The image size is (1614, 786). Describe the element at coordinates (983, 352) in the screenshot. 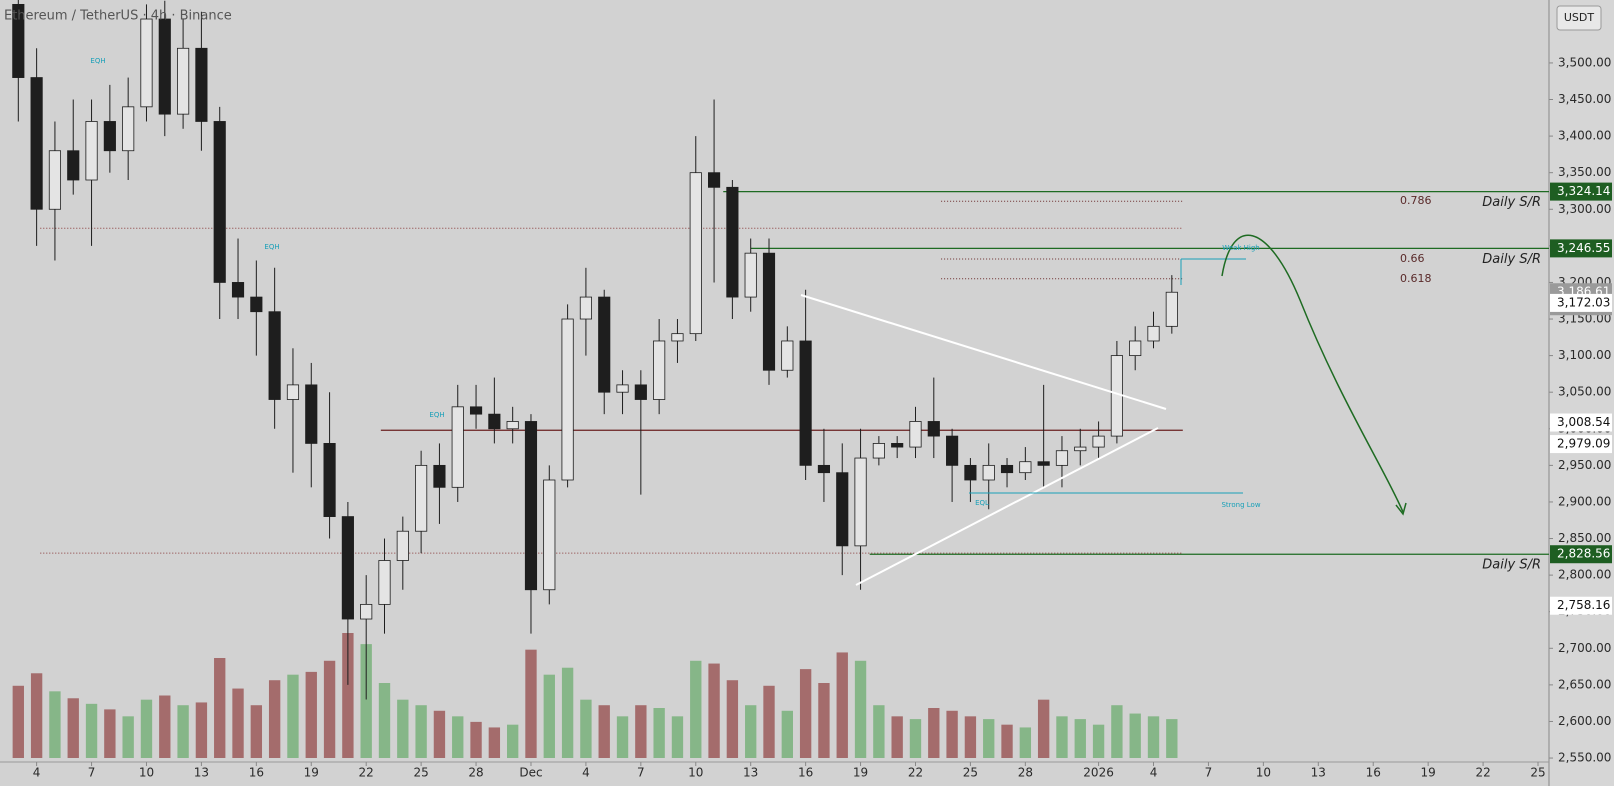

I see `trendline` at that location.